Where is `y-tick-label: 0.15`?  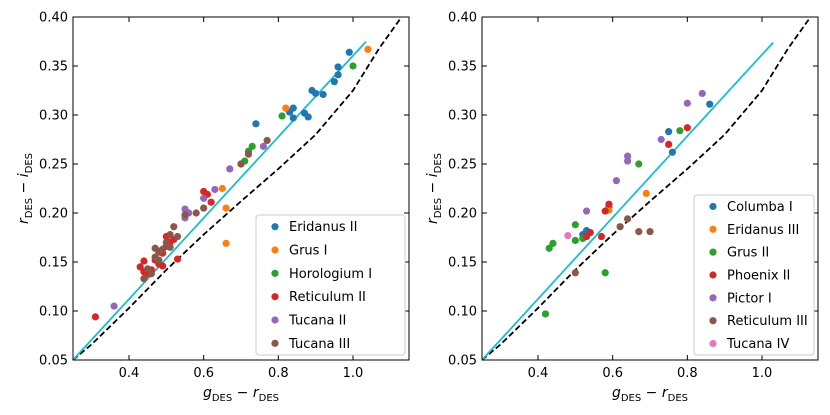
y-tick-label: 0.15 is located at coordinates (53, 263).